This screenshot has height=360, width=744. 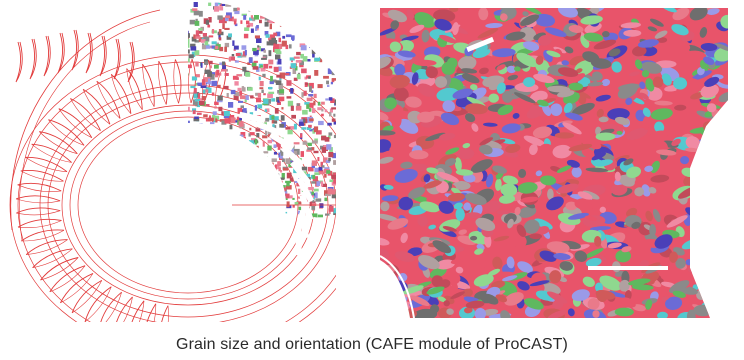 What do you see at coordinates (284, 183) in the screenshot?
I see `blade-slots` at bounding box center [284, 183].